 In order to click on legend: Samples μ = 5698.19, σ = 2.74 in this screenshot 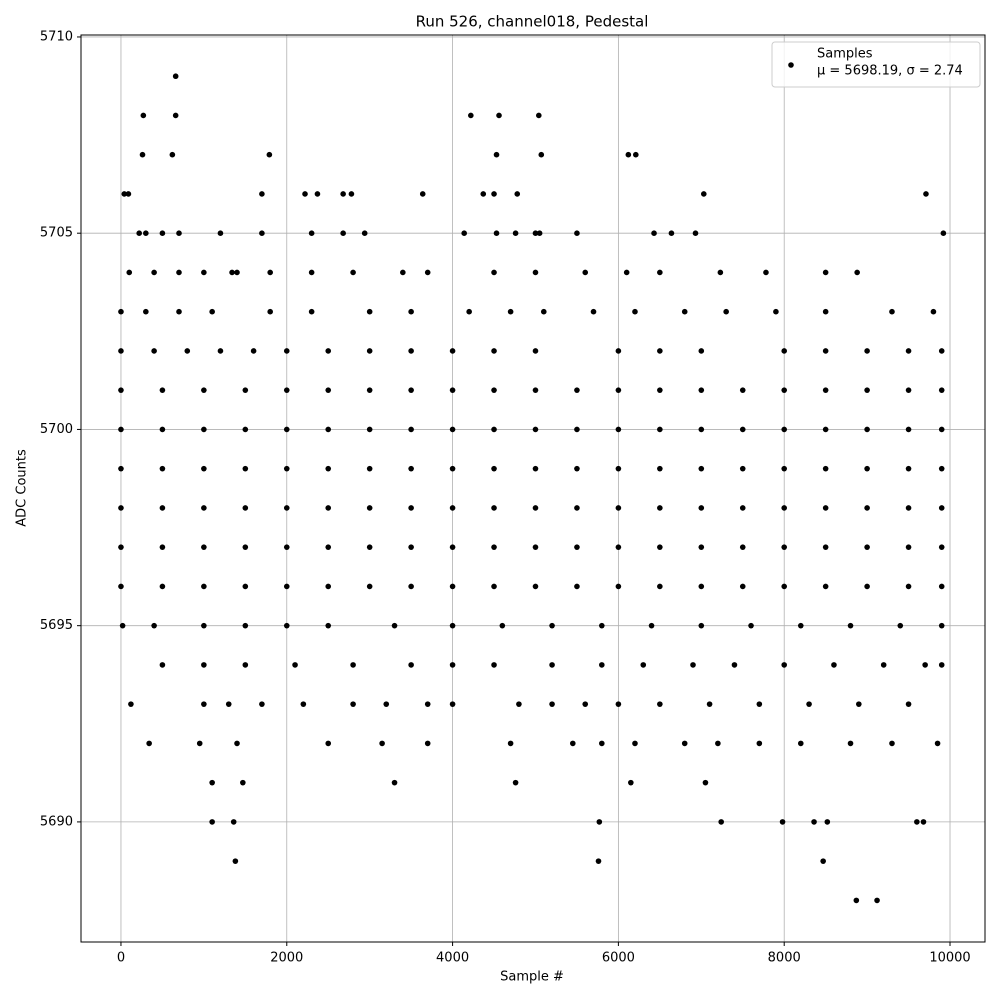, I will do `click(876, 64)`.